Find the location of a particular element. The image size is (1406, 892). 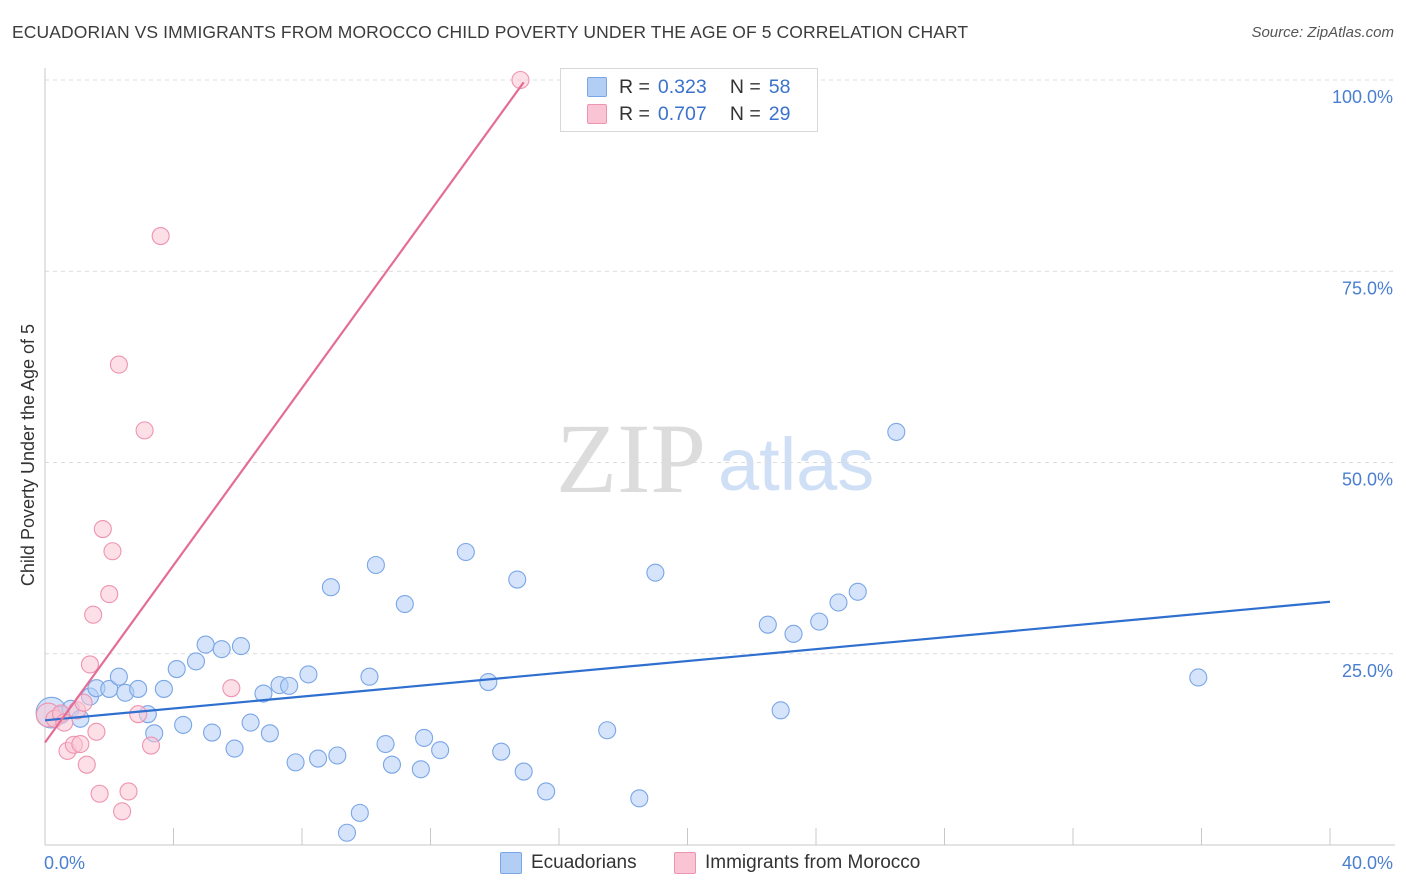

legend-r-value: 0.323 is located at coordinates (682, 86).